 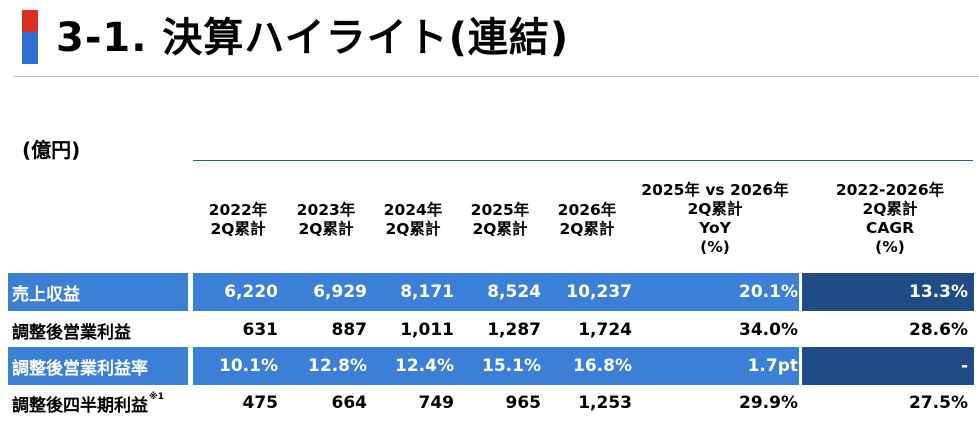 I want to click on yoy-cell: 34.0%, so click(x=768, y=330).